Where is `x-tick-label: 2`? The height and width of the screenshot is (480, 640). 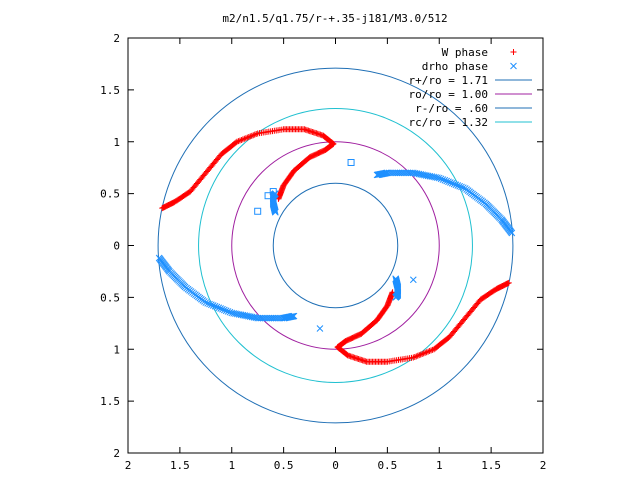 x-tick-label: 2 is located at coordinates (543, 465).